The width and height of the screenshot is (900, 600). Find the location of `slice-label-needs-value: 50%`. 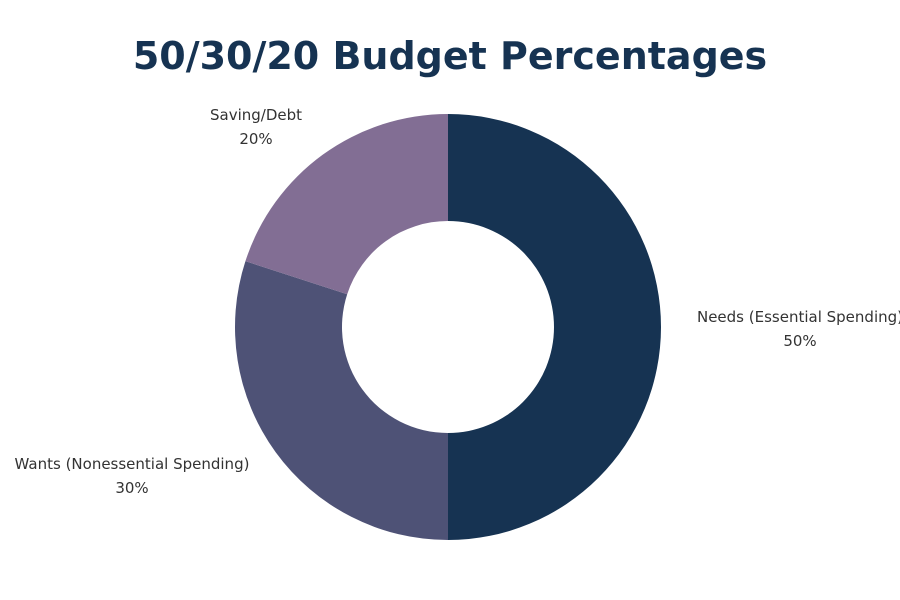

slice-label-needs-value: 50% is located at coordinates (800, 341).